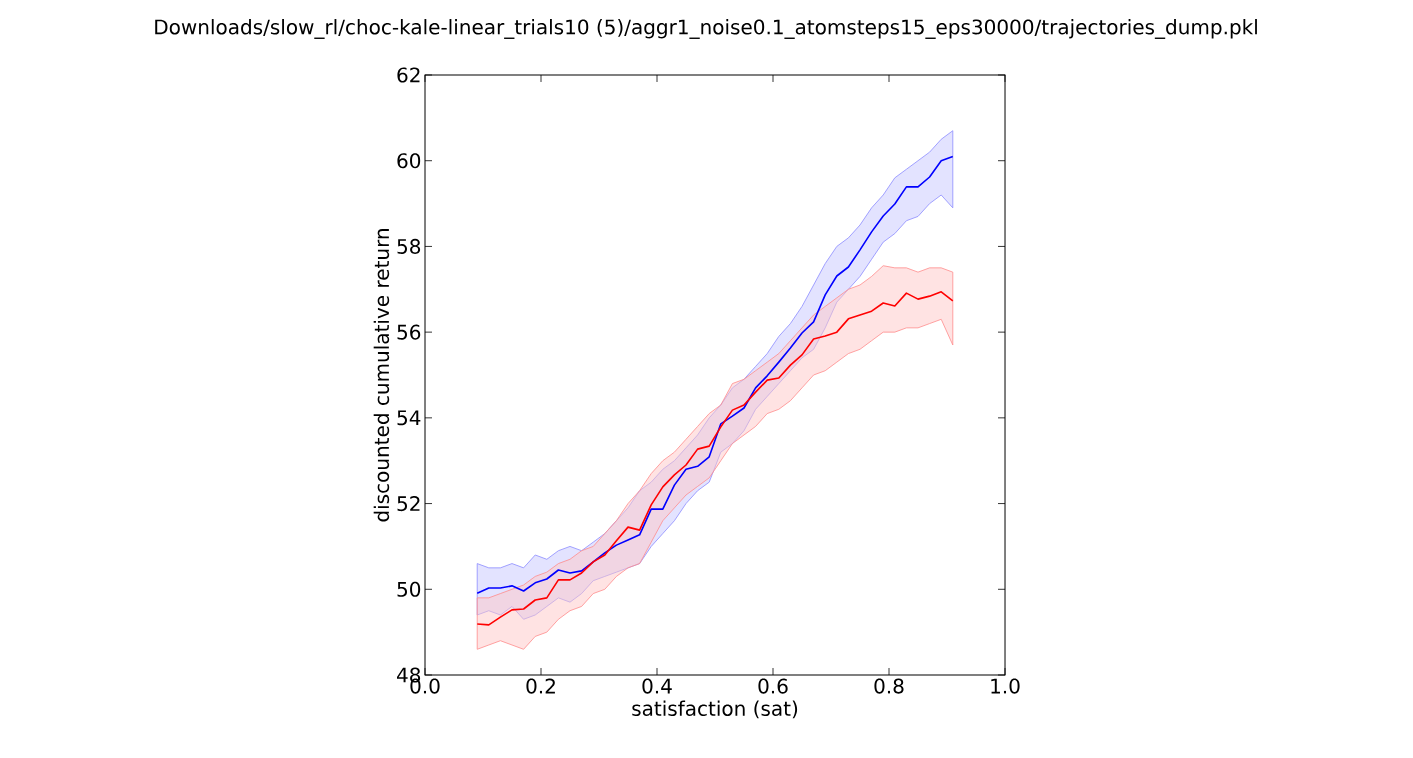 This screenshot has height=758, width=1413. I want to click on y-tick-label: 58, so click(409, 246).